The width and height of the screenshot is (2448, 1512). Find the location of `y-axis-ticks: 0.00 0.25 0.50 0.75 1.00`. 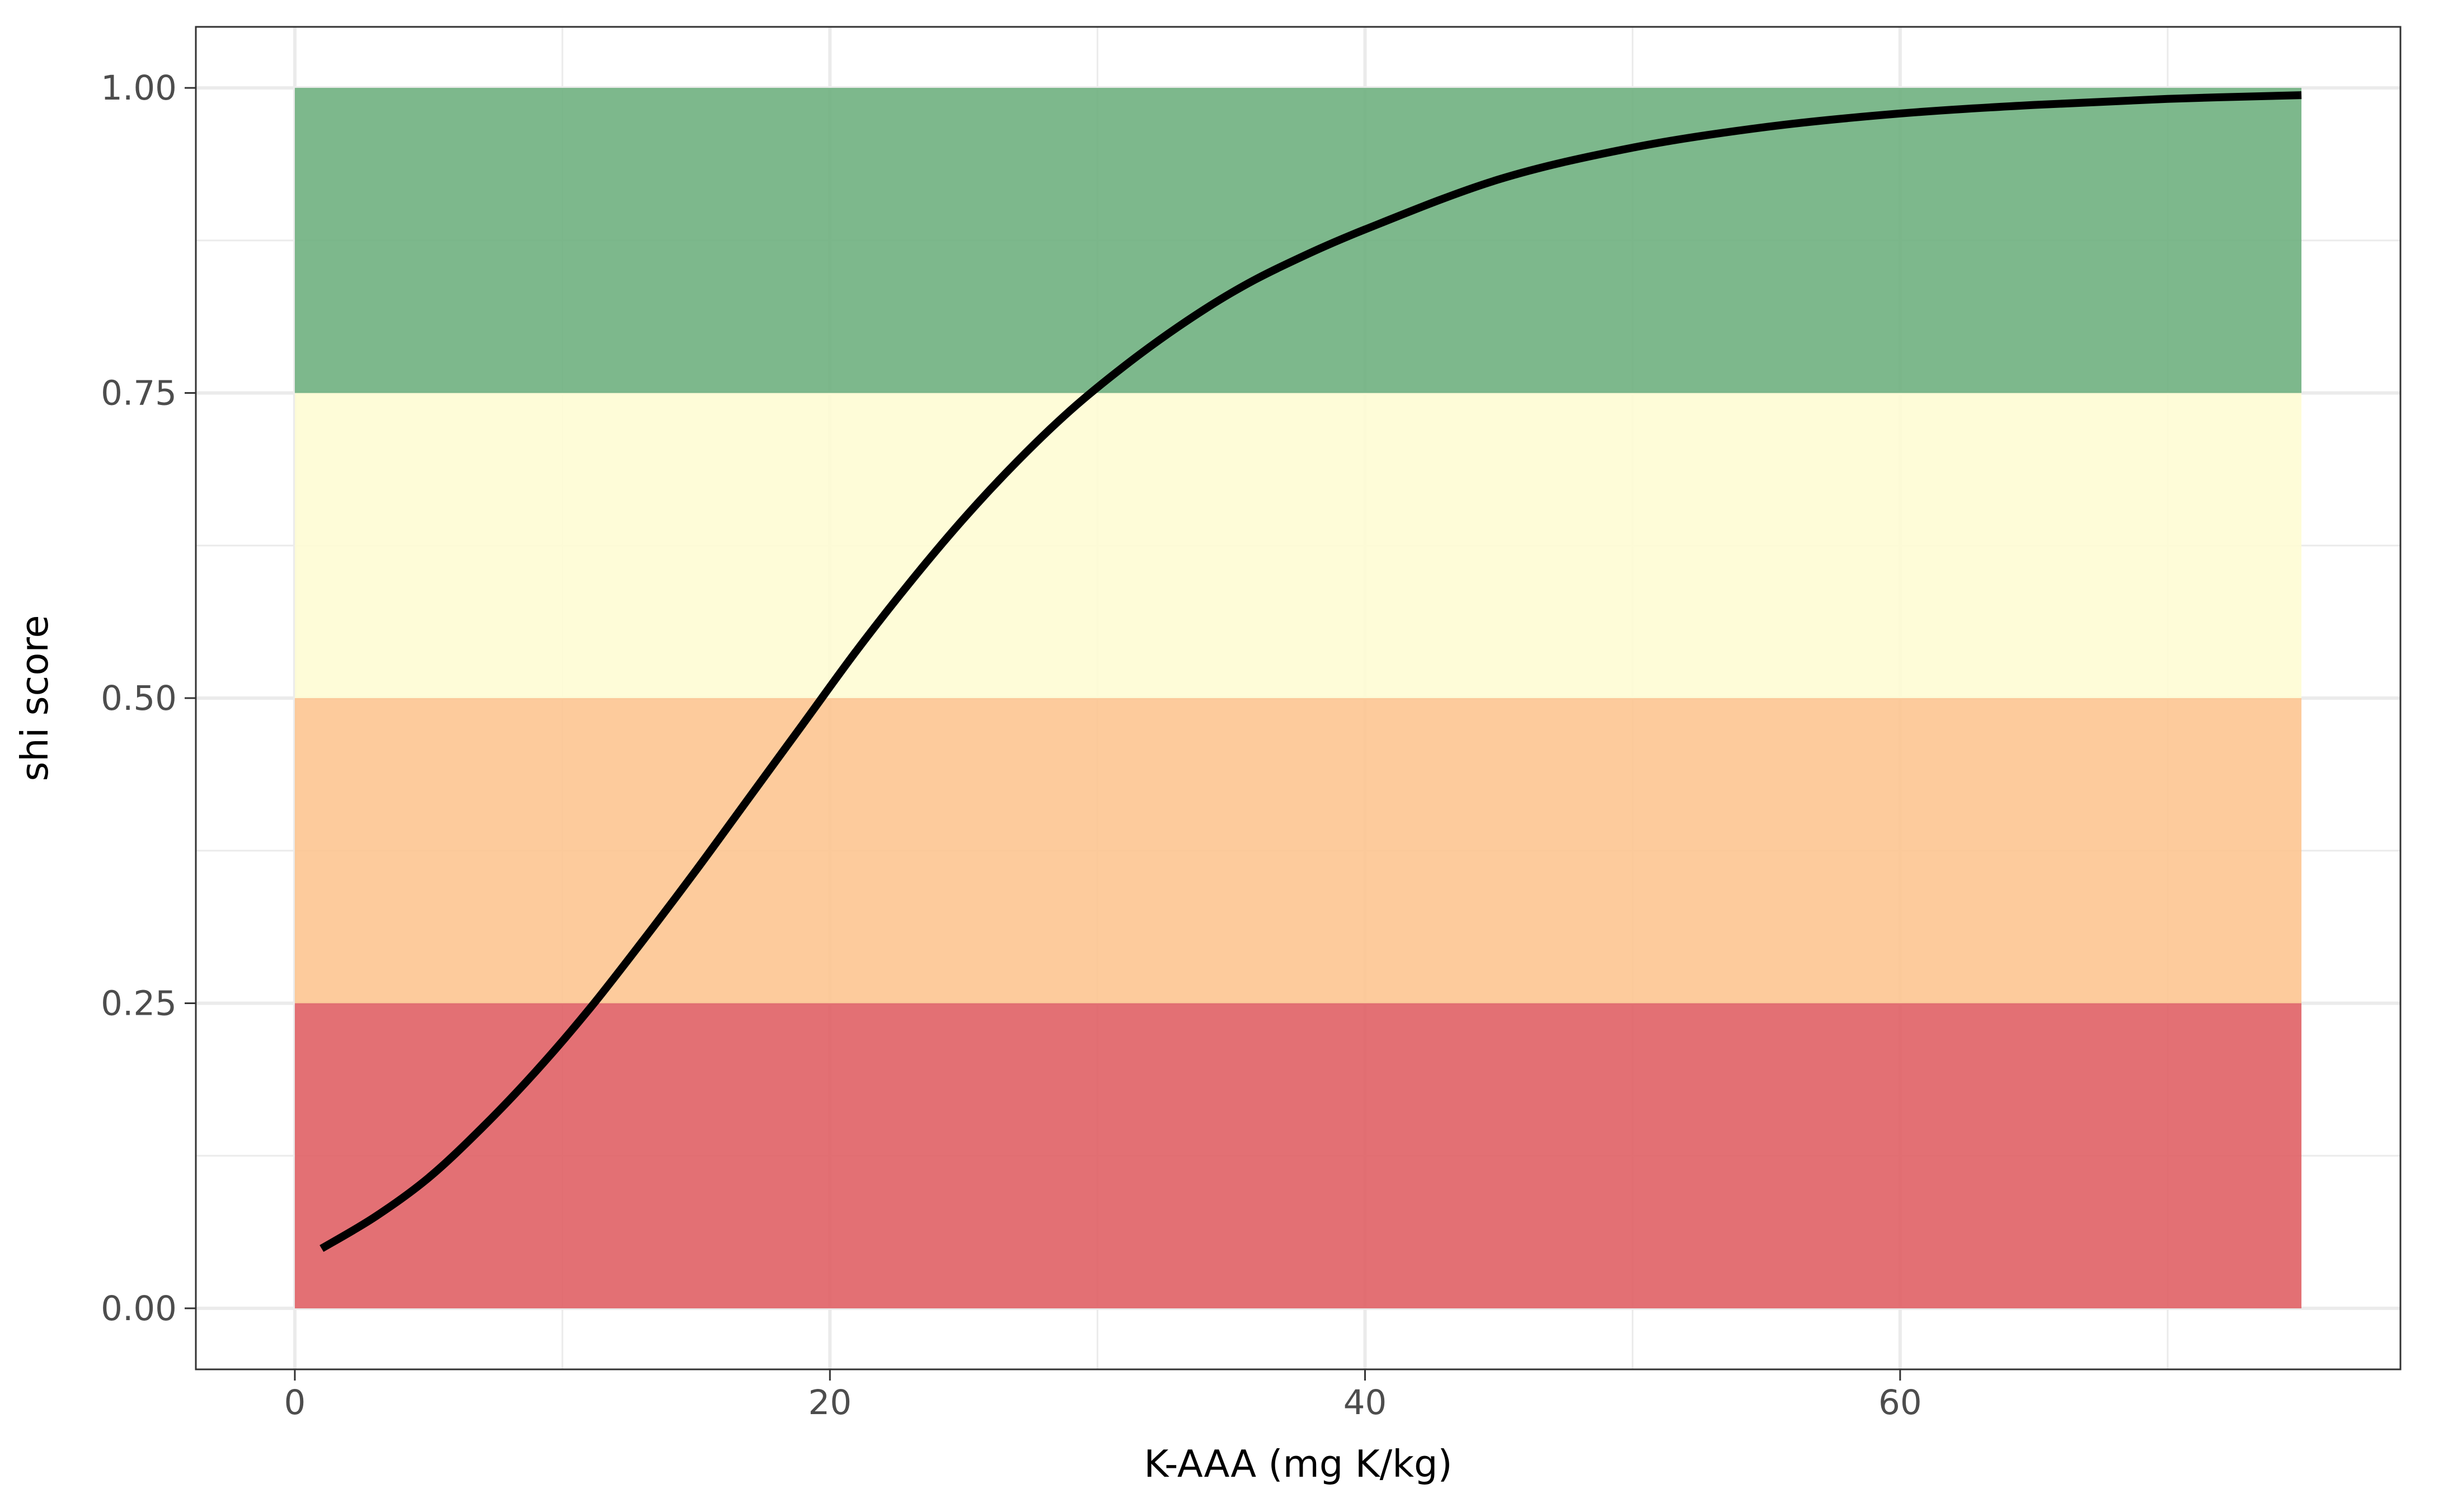

y-axis-ticks: 0.00 0.25 0.50 0.75 1.00 is located at coordinates (148, 699).